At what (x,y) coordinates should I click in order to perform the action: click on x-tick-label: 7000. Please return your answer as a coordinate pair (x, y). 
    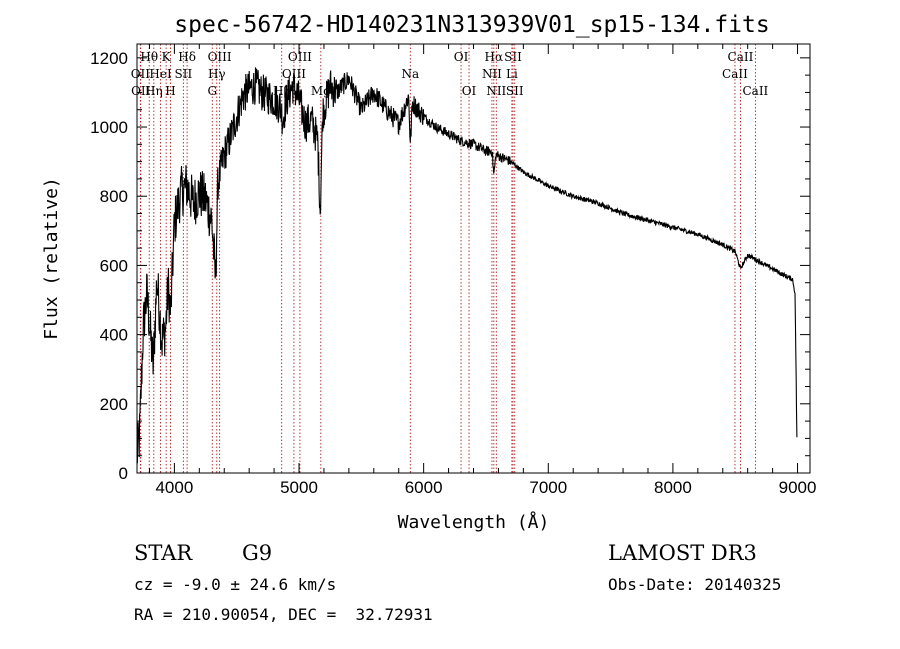
    Looking at the image, I should click on (548, 487).